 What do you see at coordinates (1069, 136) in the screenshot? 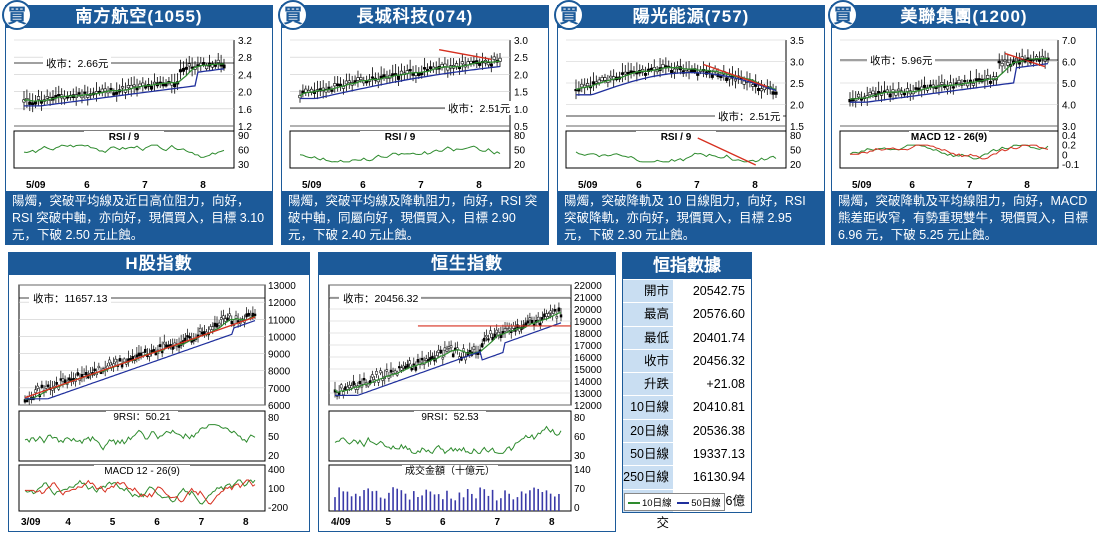
I see `indicator-tick-label: 0.4` at bounding box center [1069, 136].